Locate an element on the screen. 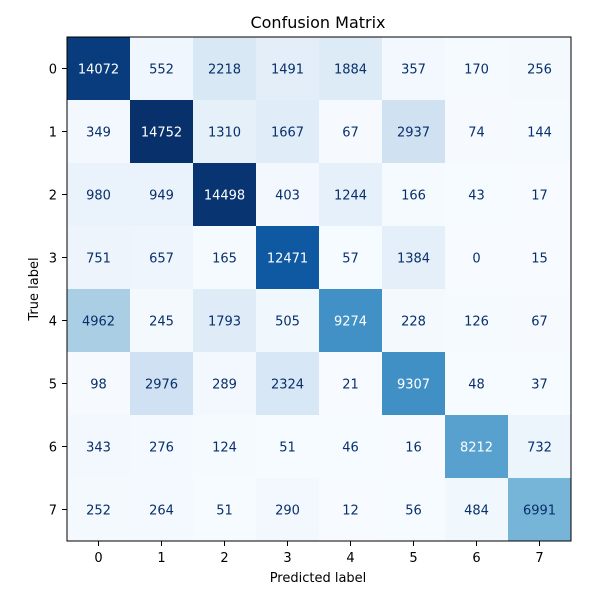 This screenshot has height=600, width=600. cell-value-label: 357 is located at coordinates (413, 70).